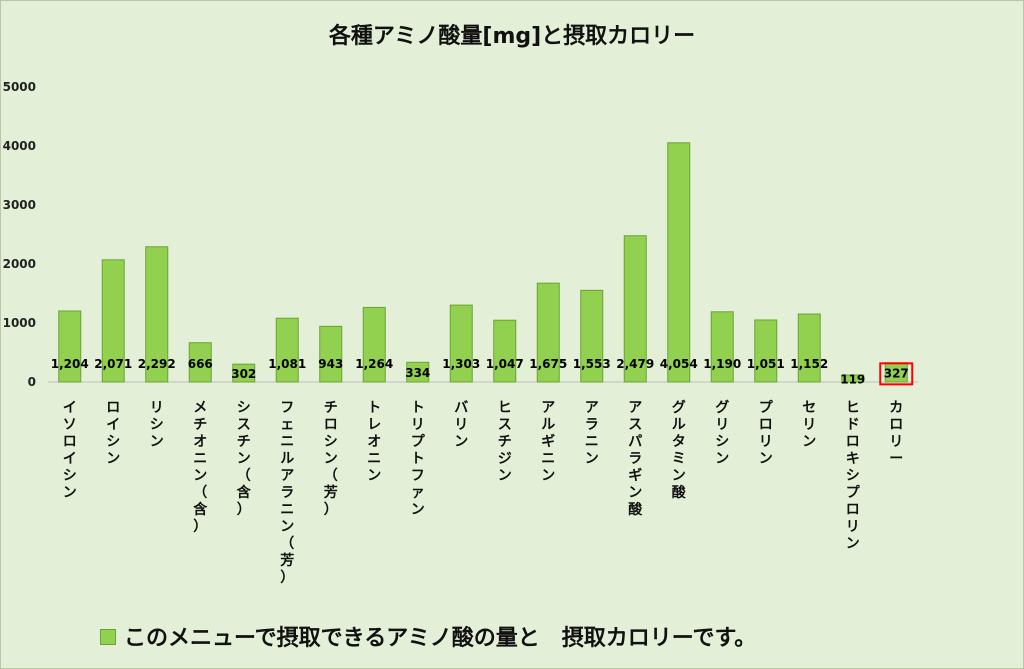  I want to click on y-tick-label: 2000, so click(19, 264).